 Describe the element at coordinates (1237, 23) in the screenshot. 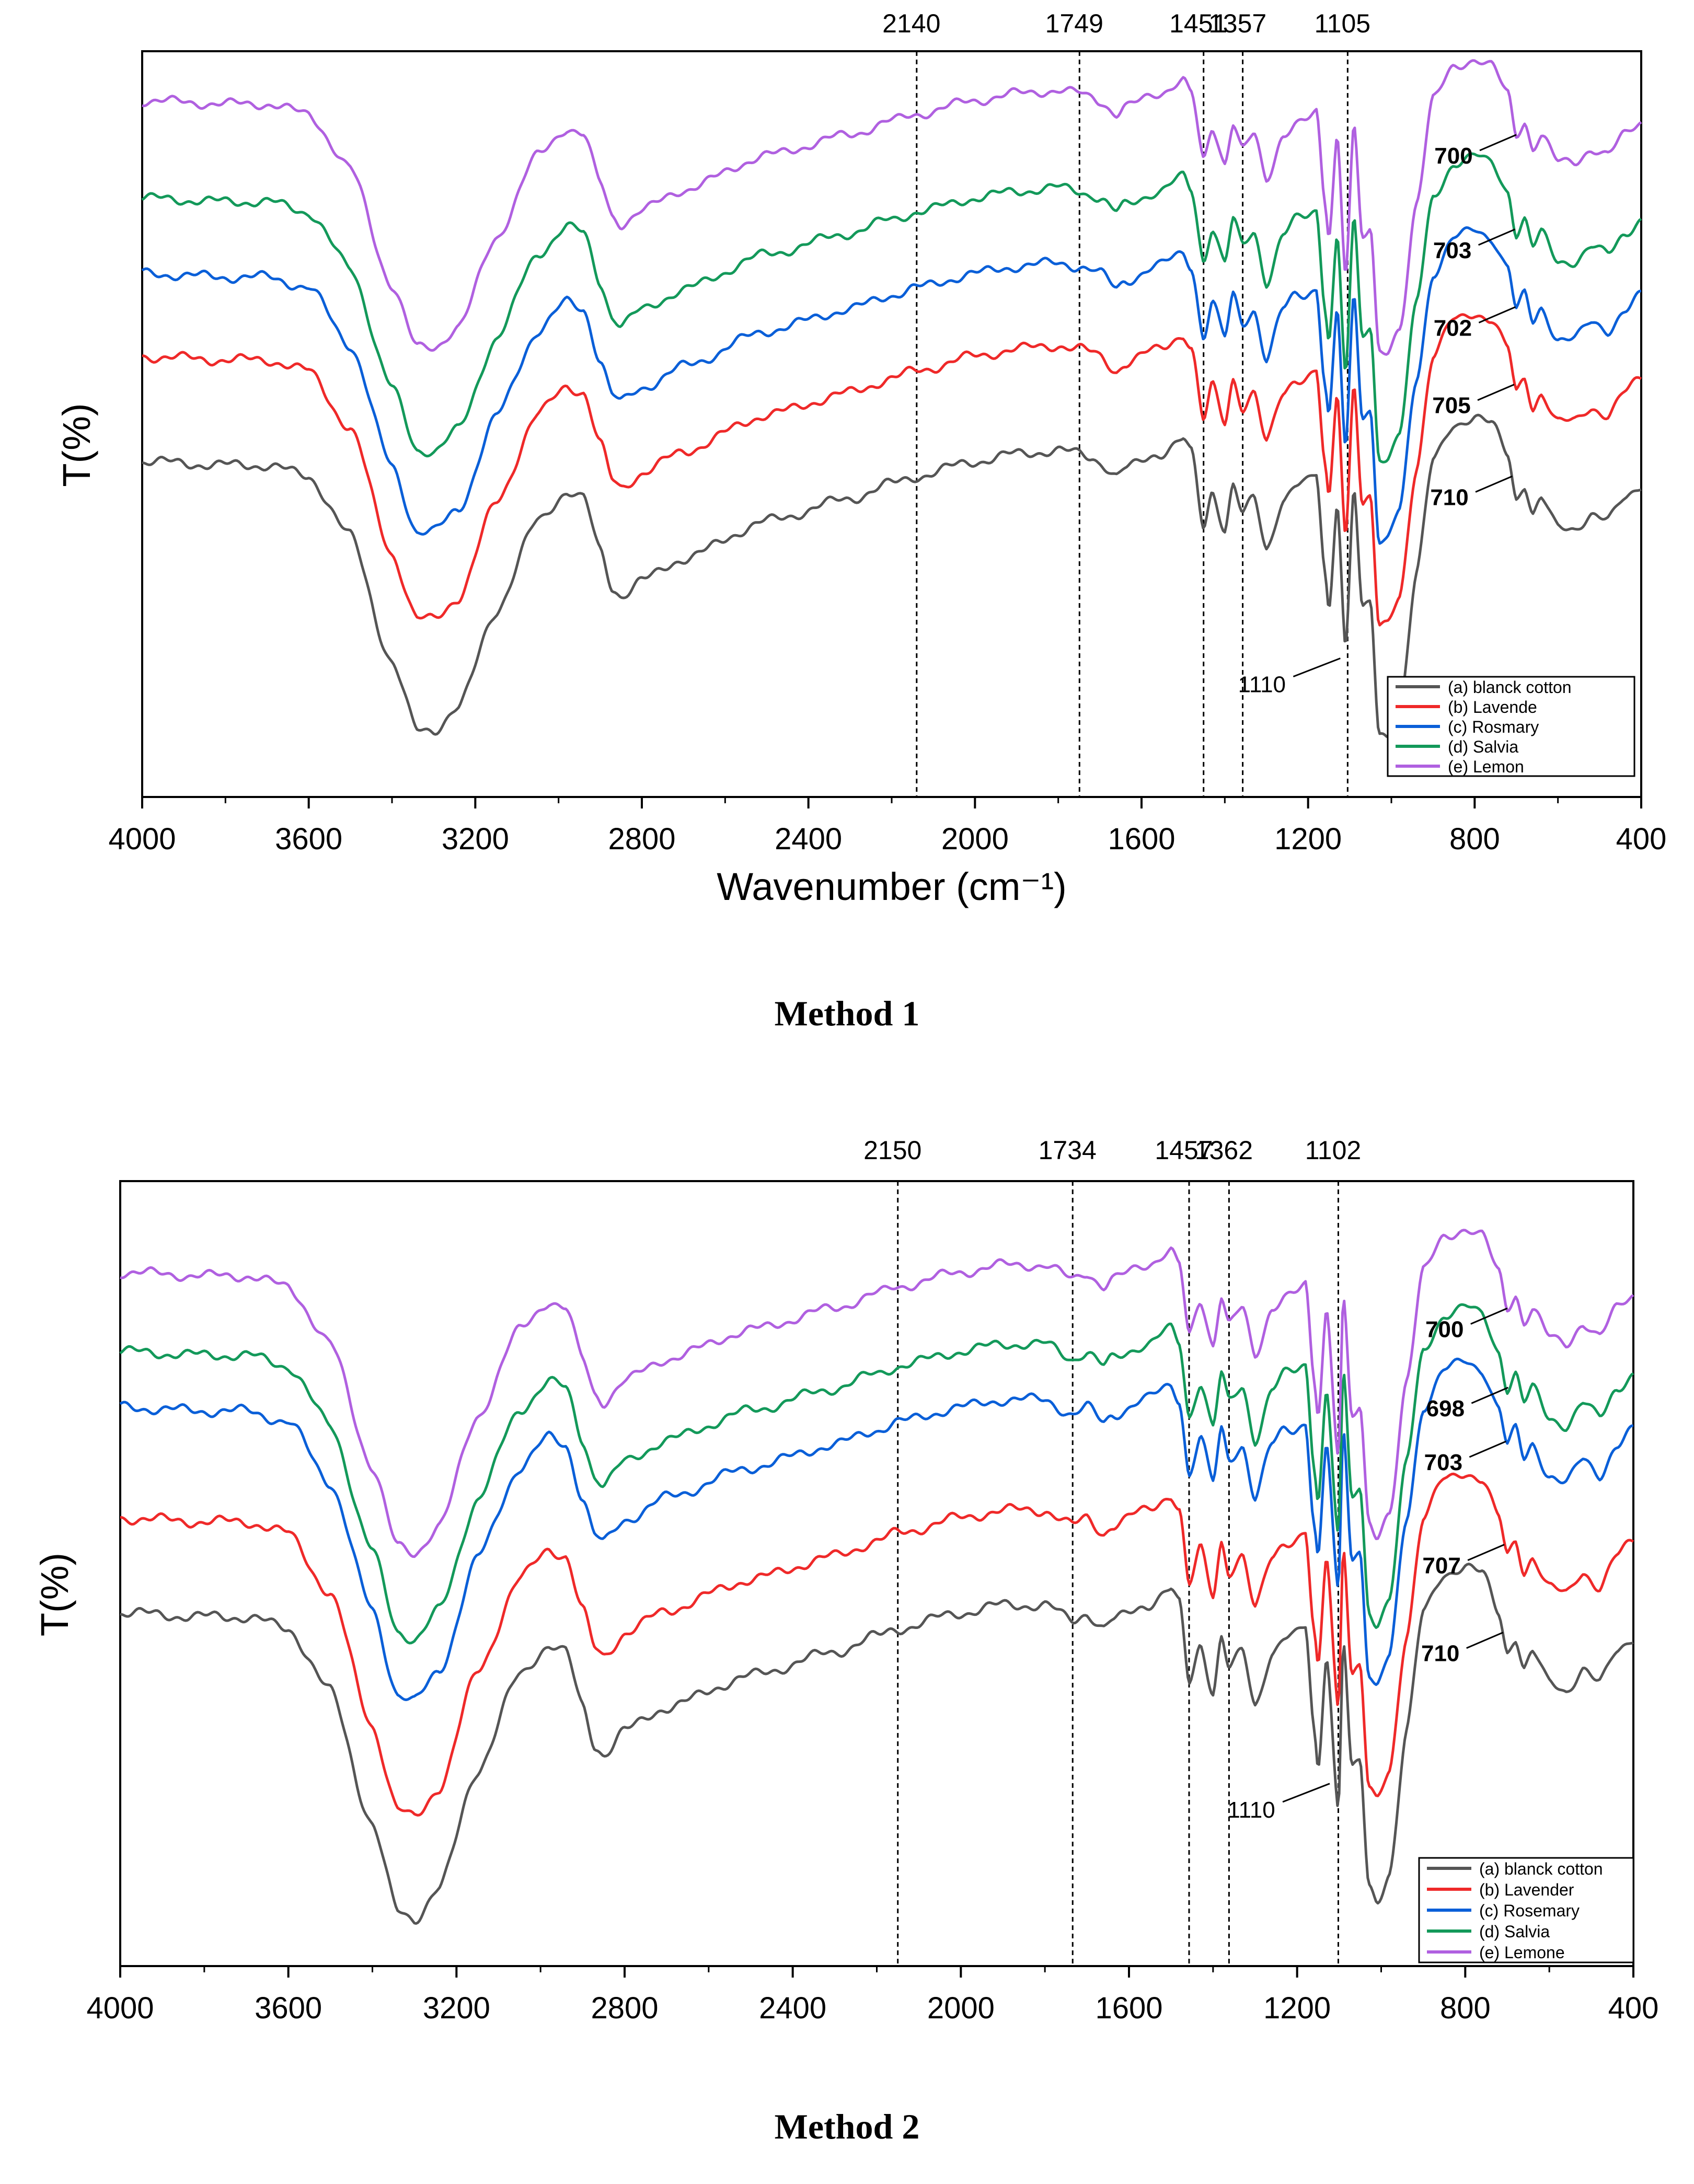

I see `peak-line-label: 1357` at that location.